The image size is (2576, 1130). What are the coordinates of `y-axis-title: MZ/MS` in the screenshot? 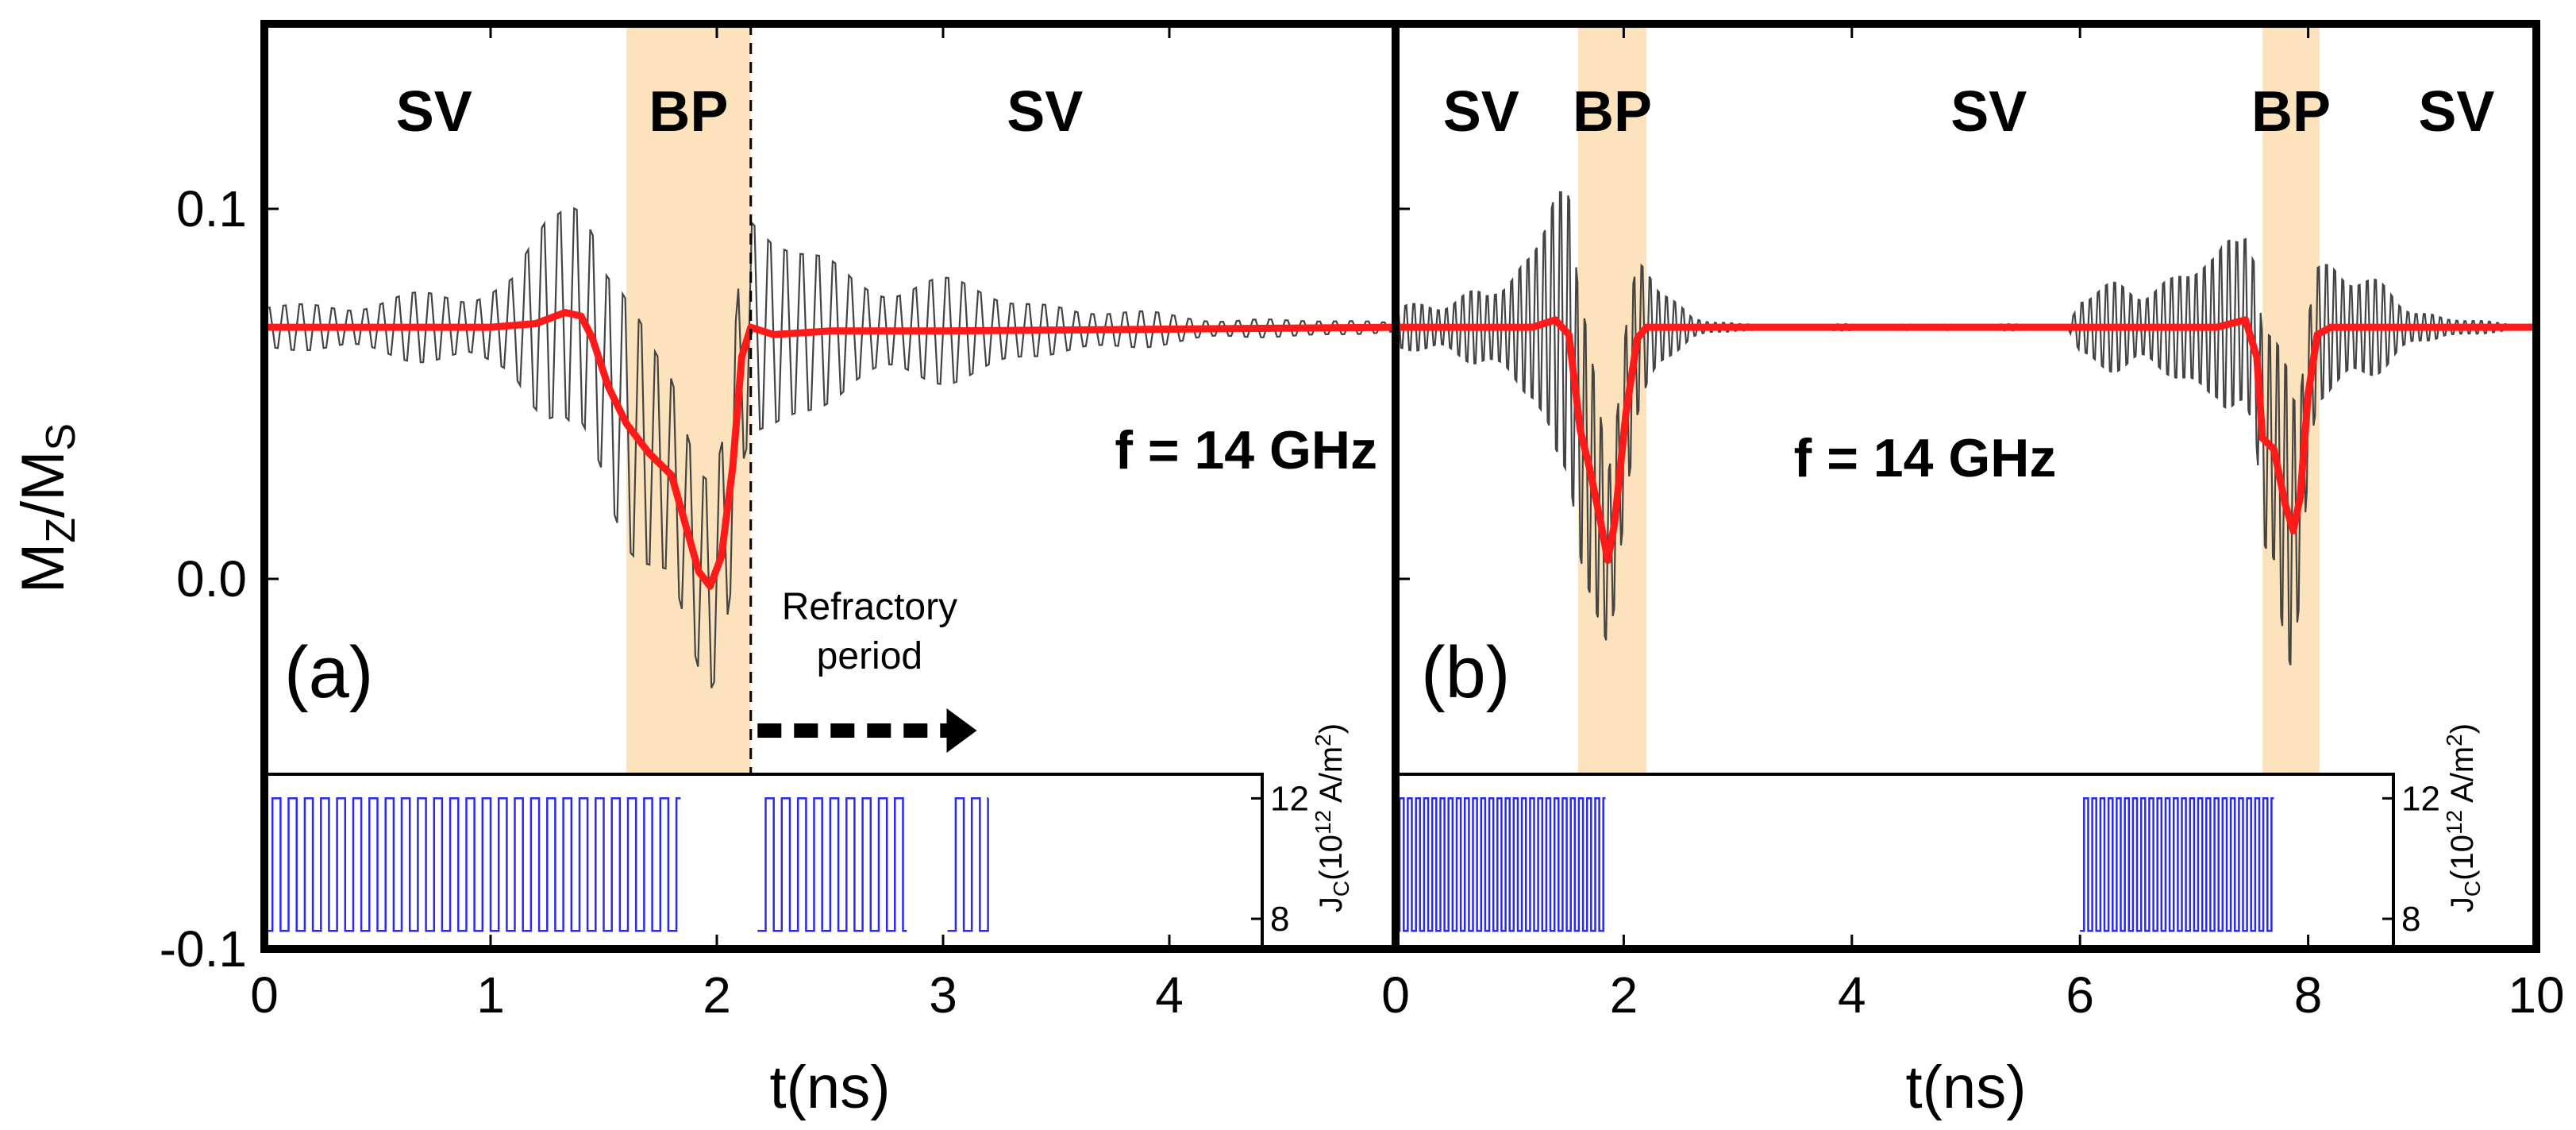 It's located at (47, 508).